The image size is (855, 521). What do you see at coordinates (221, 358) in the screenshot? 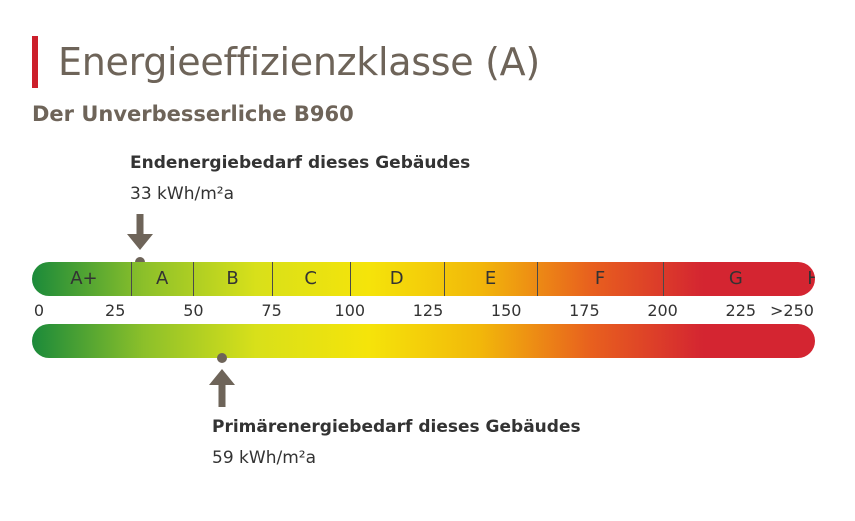
I see `primary-energy-marker` at bounding box center [221, 358].